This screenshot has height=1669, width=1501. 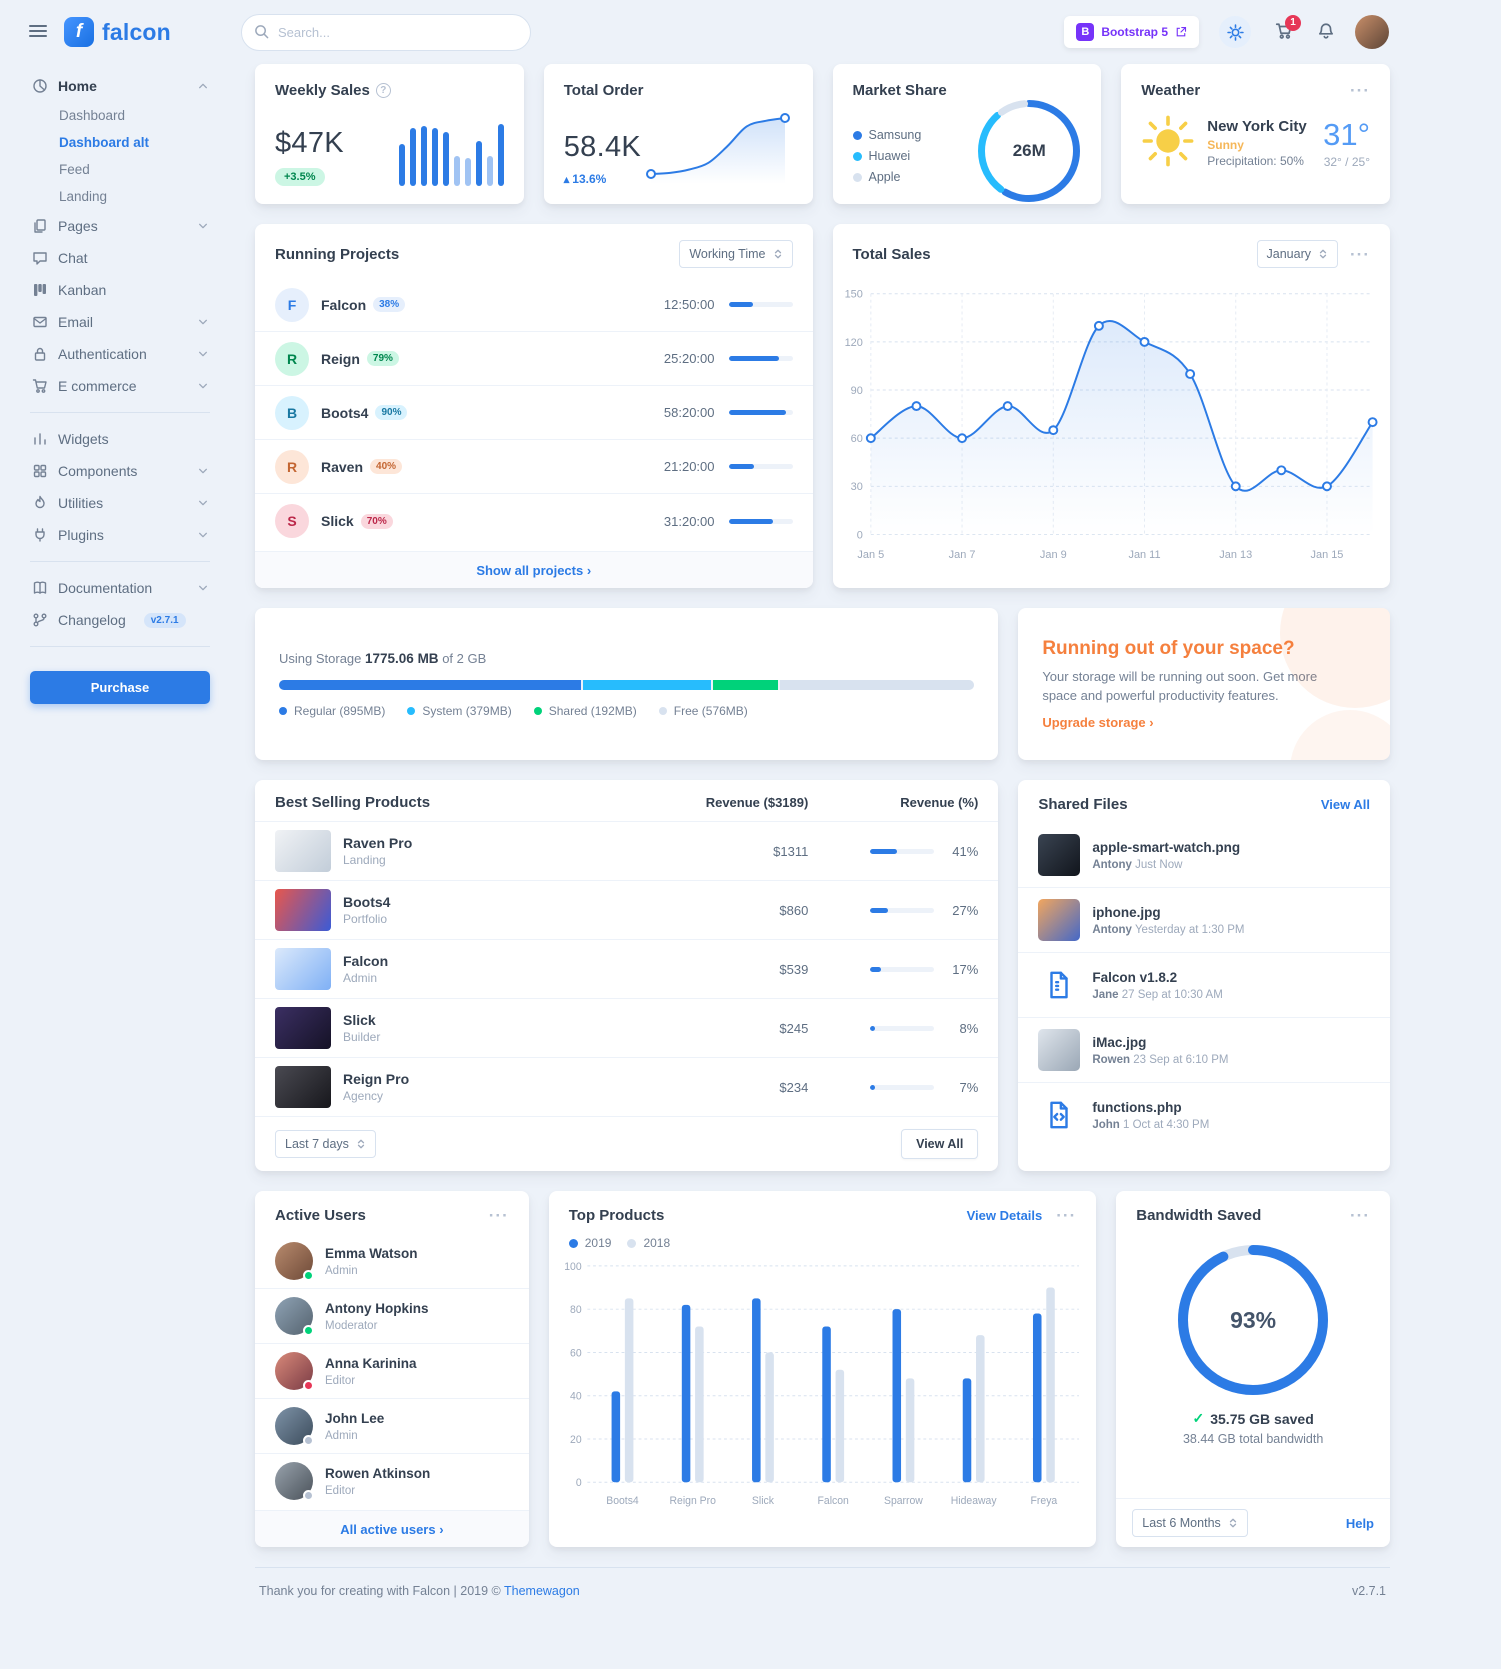 What do you see at coordinates (133, 169) in the screenshot?
I see `sidebar-item-feed: Feed` at bounding box center [133, 169].